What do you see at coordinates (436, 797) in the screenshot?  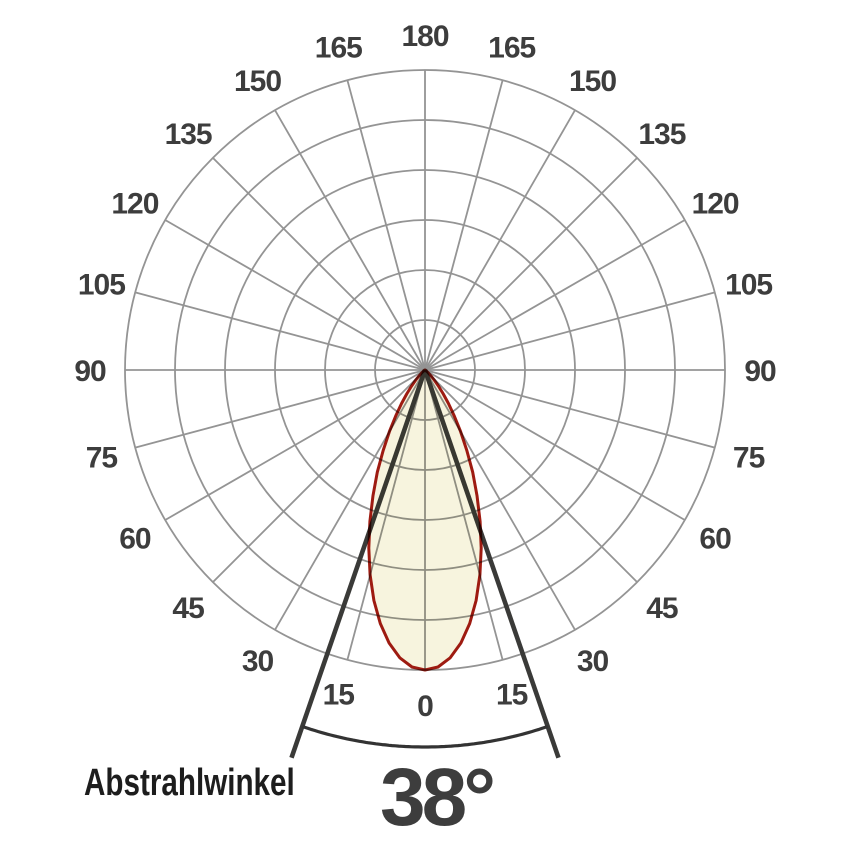 I see `beam-angle-value: 38°` at bounding box center [436, 797].